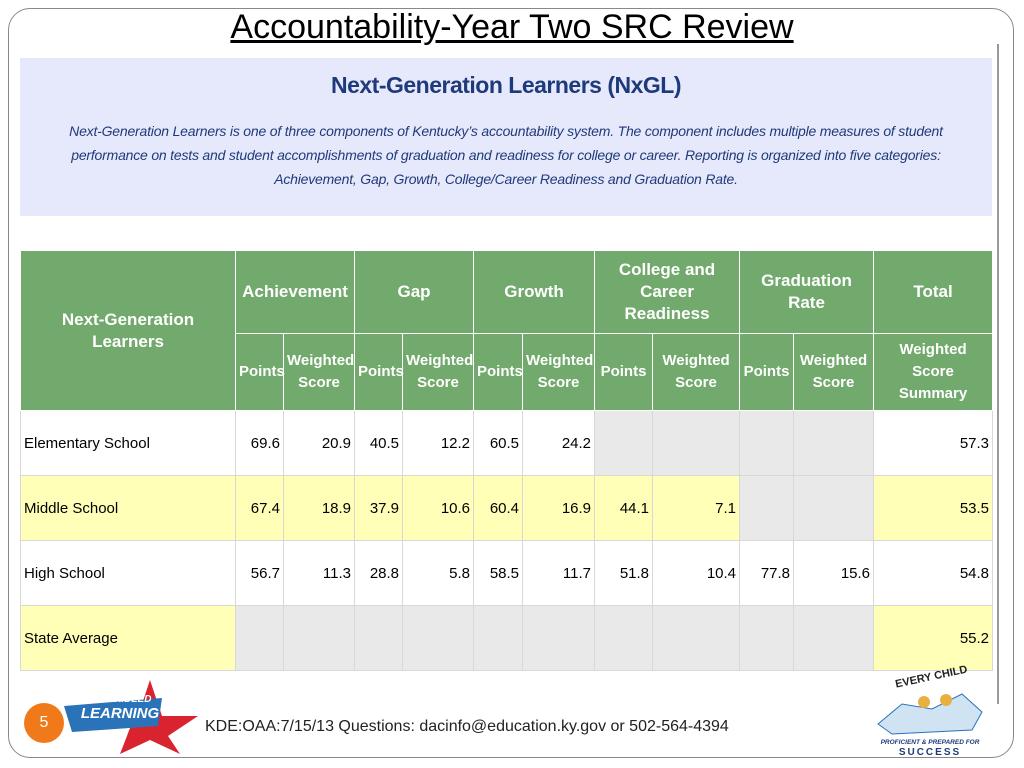  I want to click on row-label: High School, so click(128, 573).